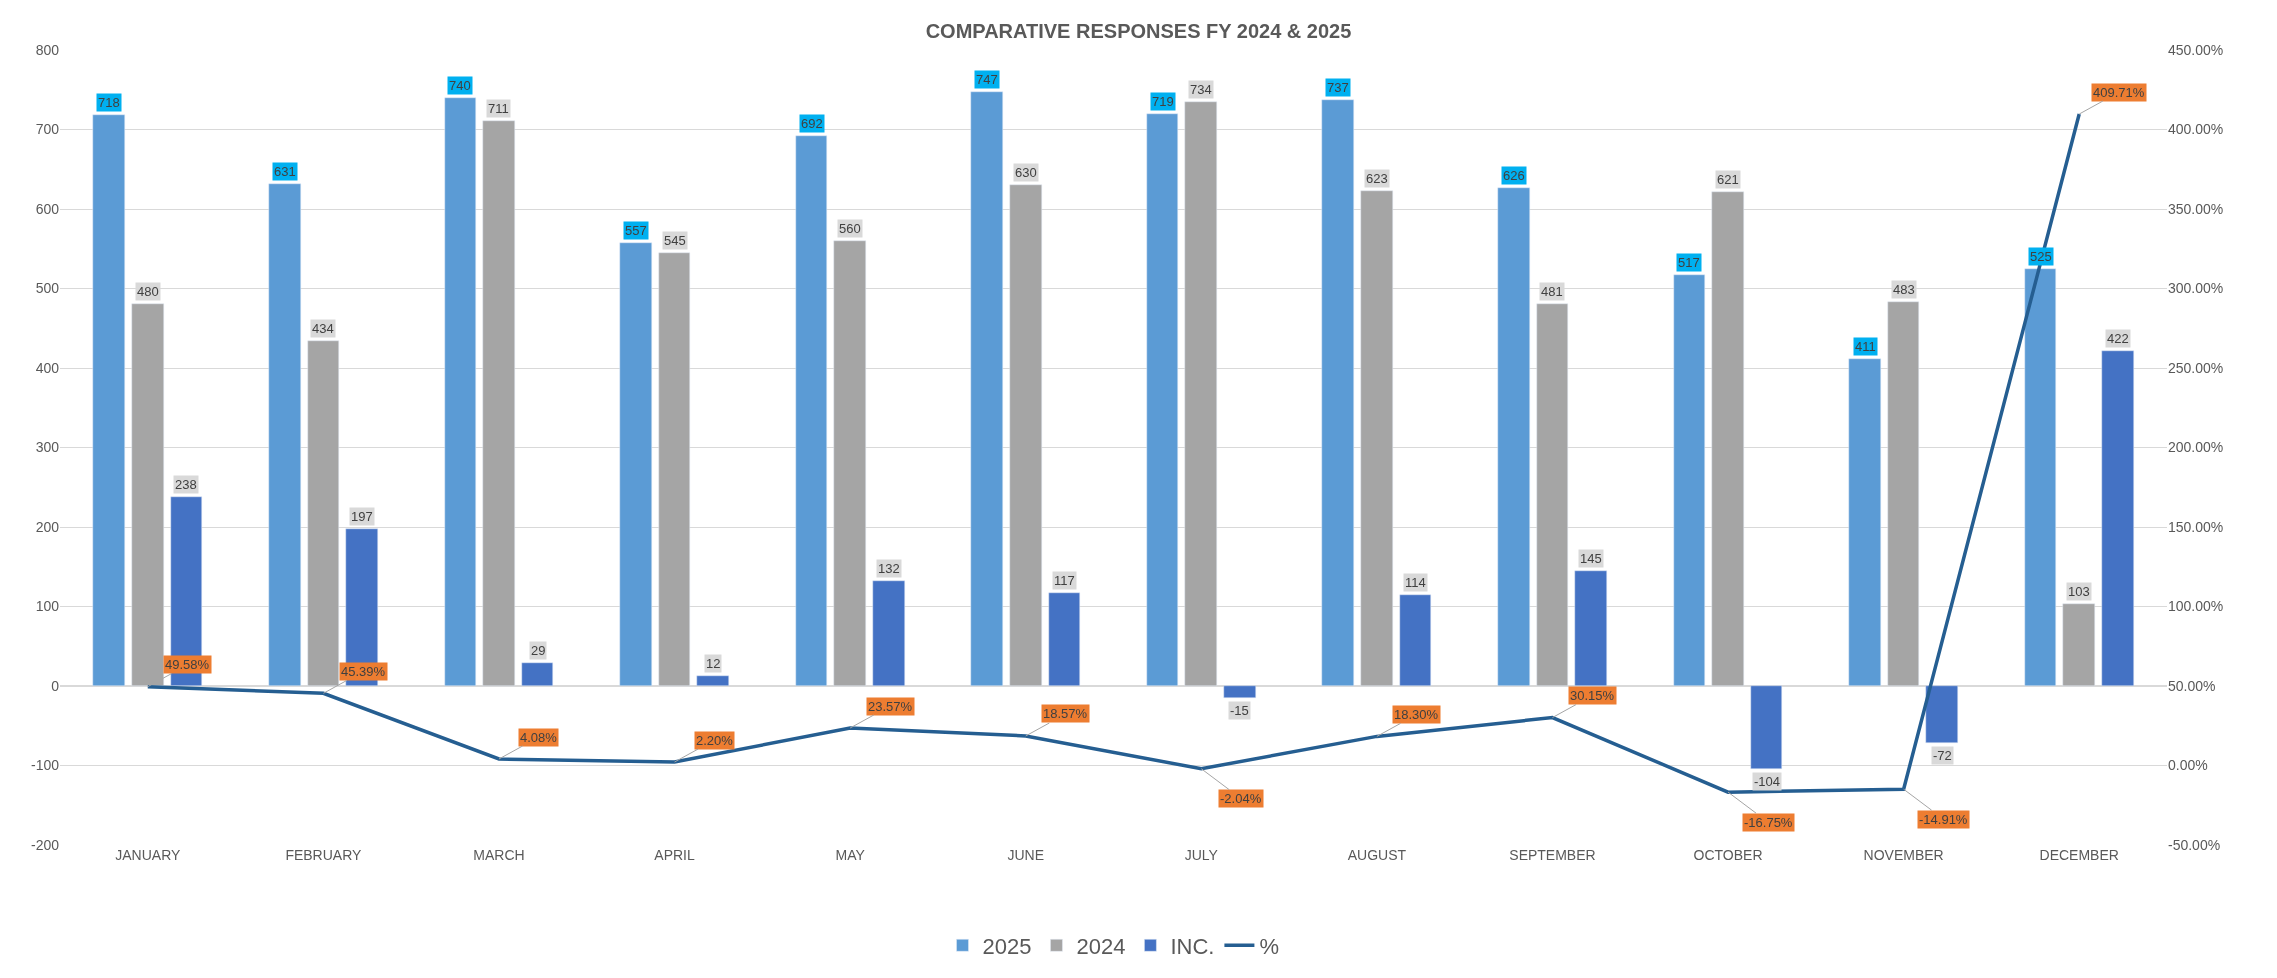  Describe the element at coordinates (148, 291) in the screenshot. I see `data-label: 480` at that location.